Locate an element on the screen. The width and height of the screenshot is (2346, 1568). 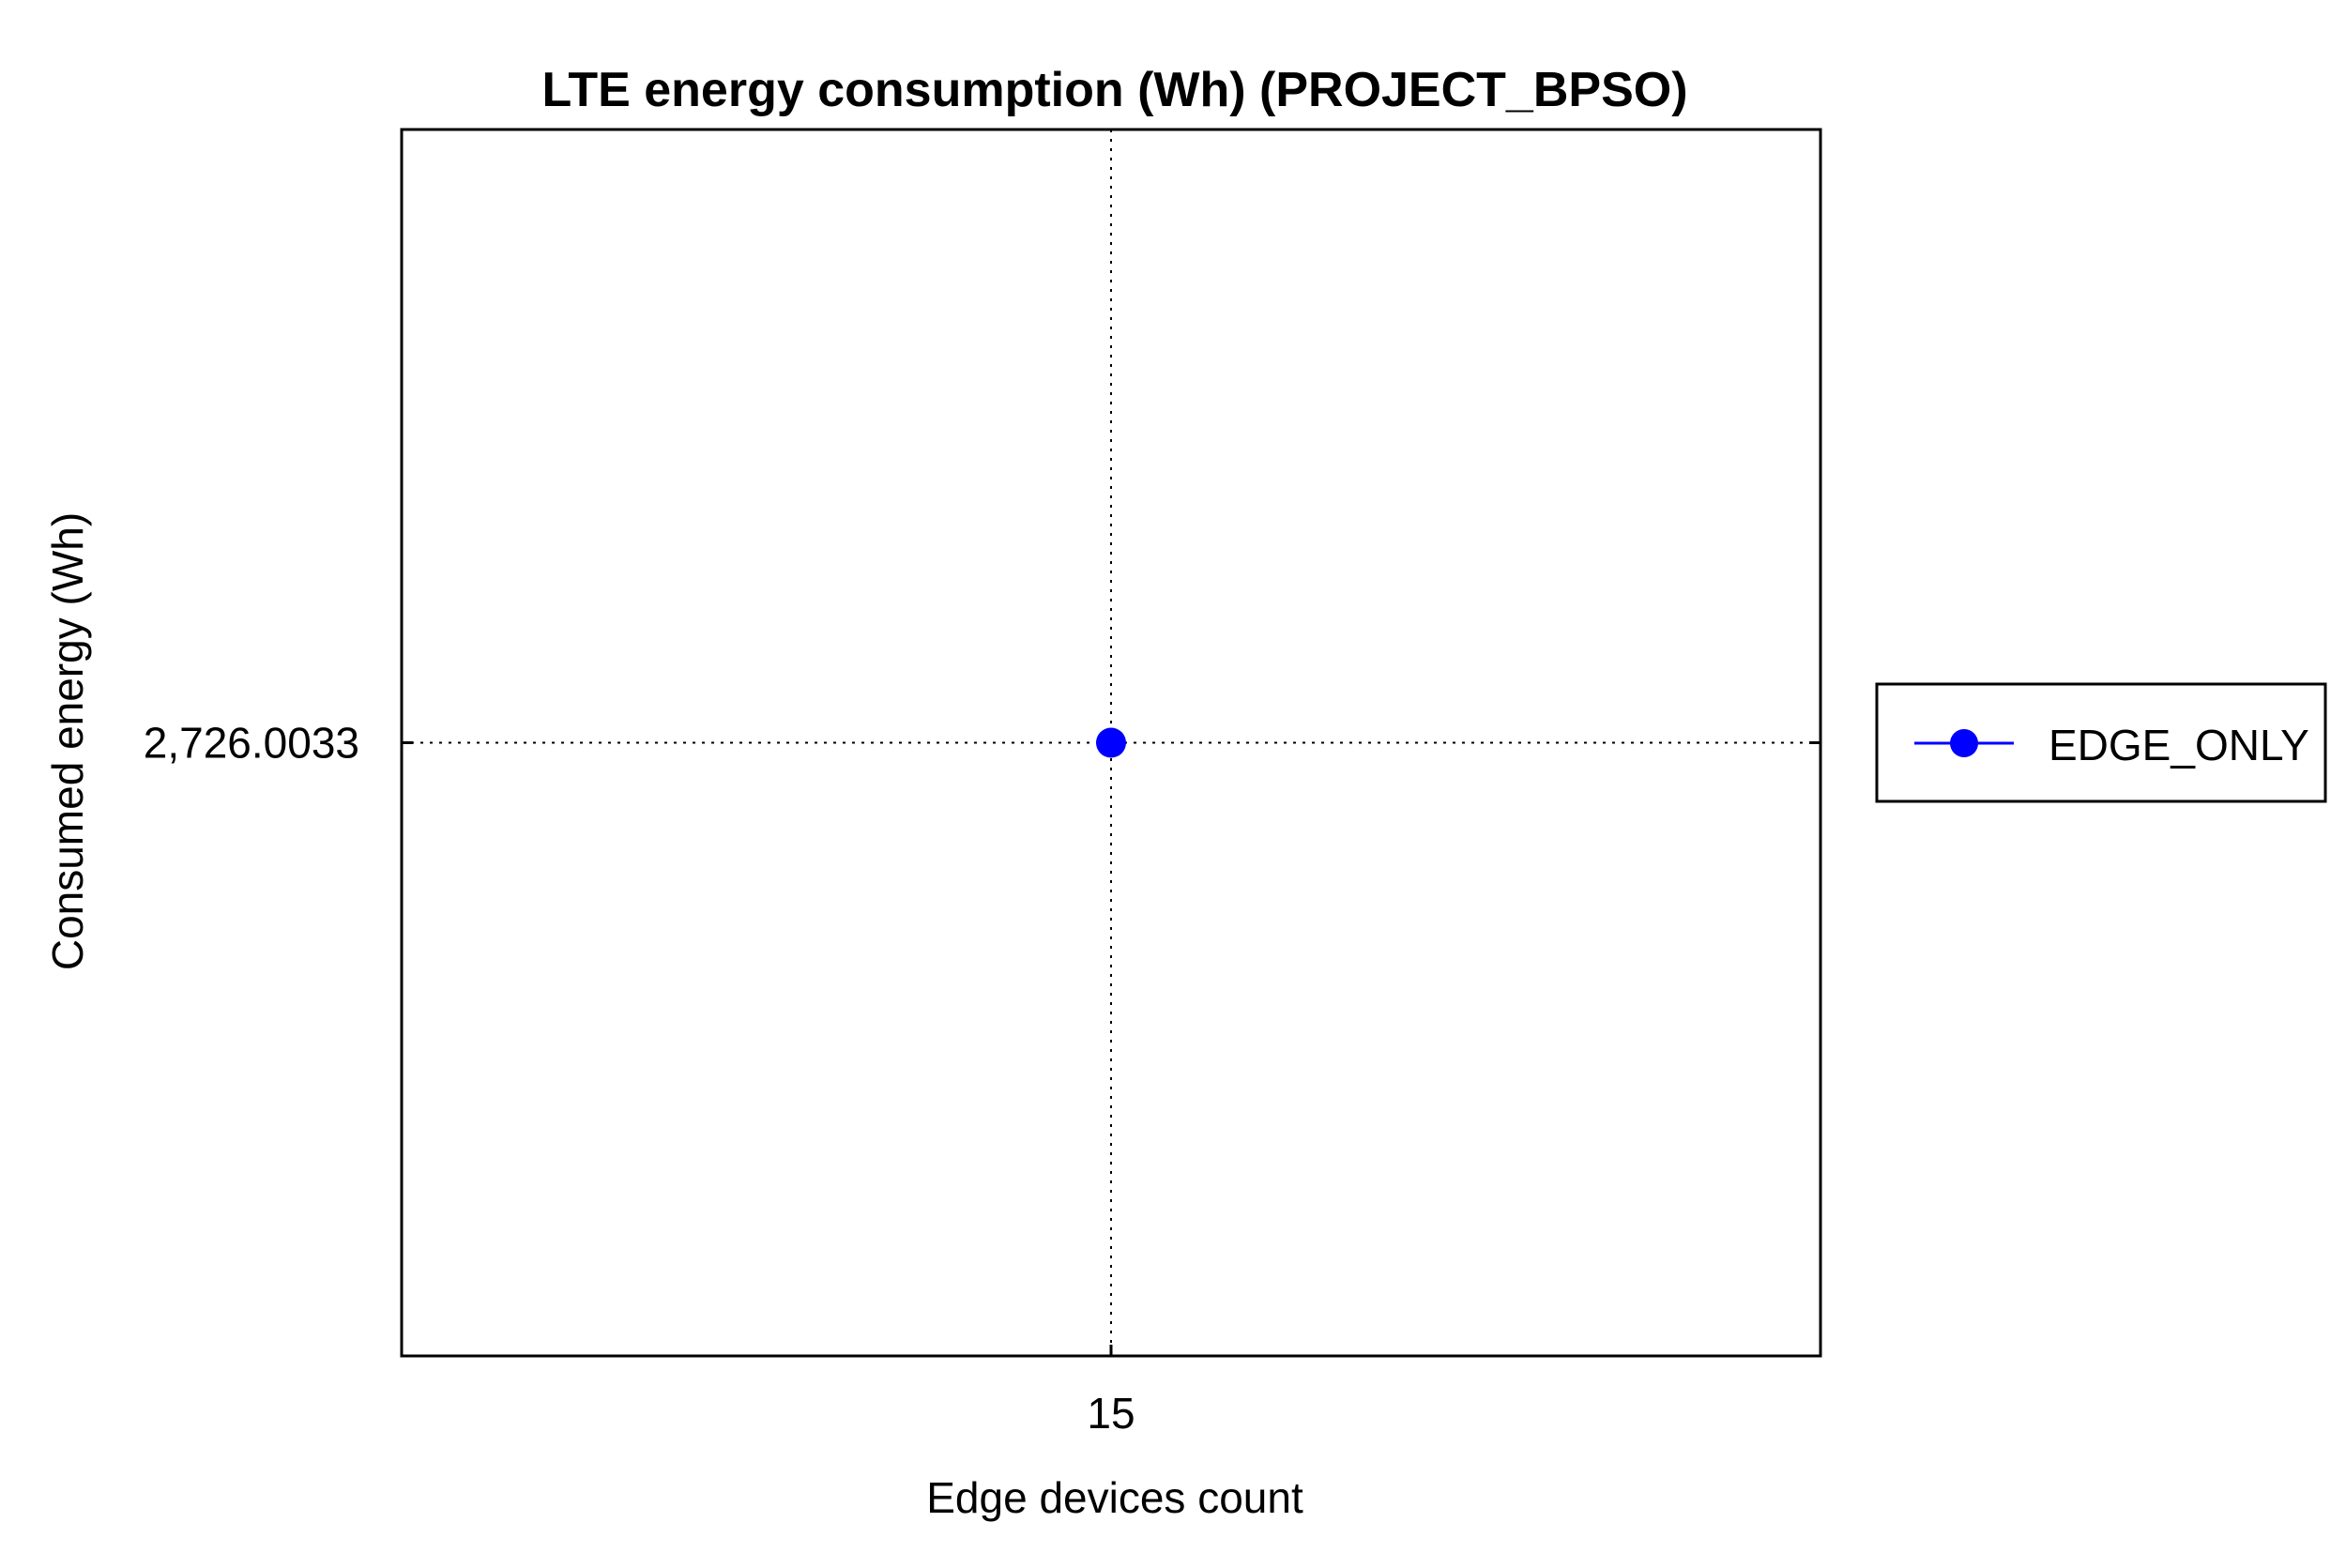
x-axis-label: Edge devices count is located at coordinates (1114, 1497).